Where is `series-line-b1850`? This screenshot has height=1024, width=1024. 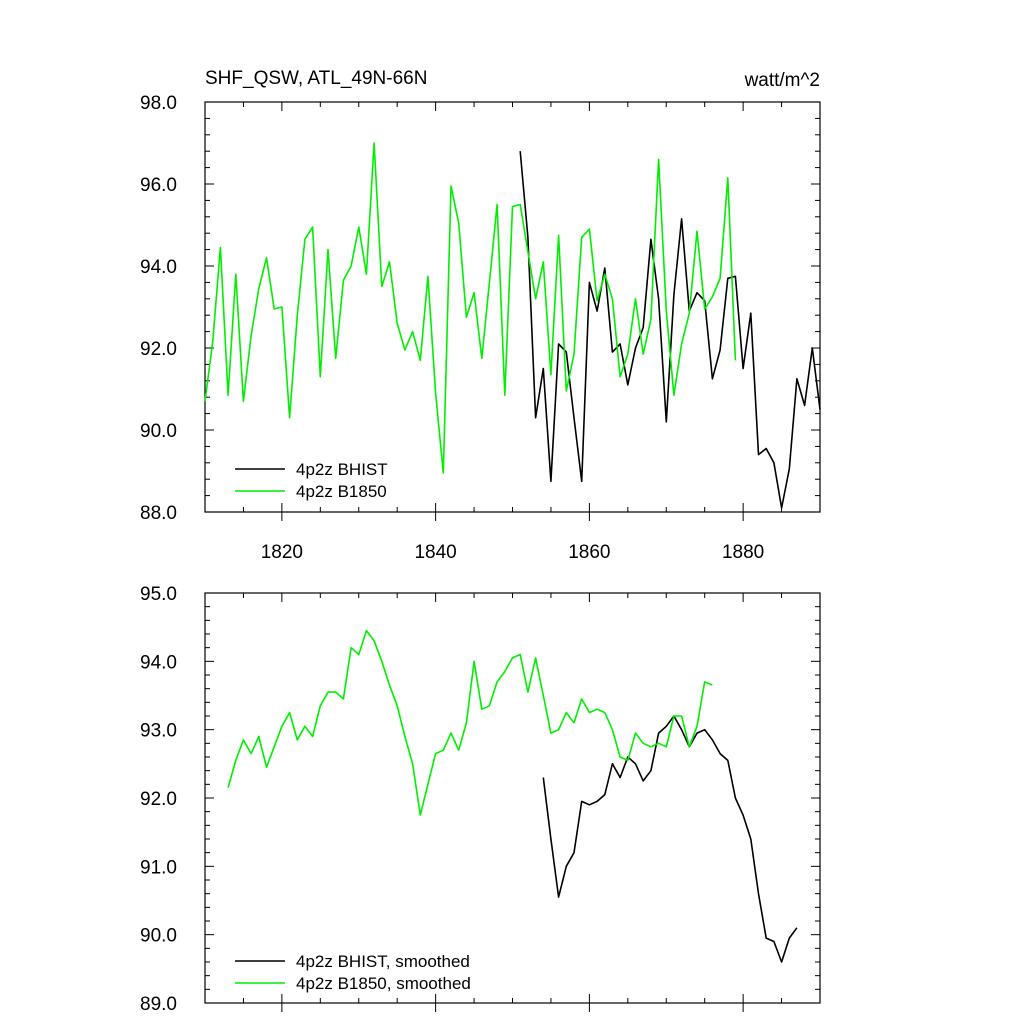
series-line-b1850 is located at coordinates (470, 722).